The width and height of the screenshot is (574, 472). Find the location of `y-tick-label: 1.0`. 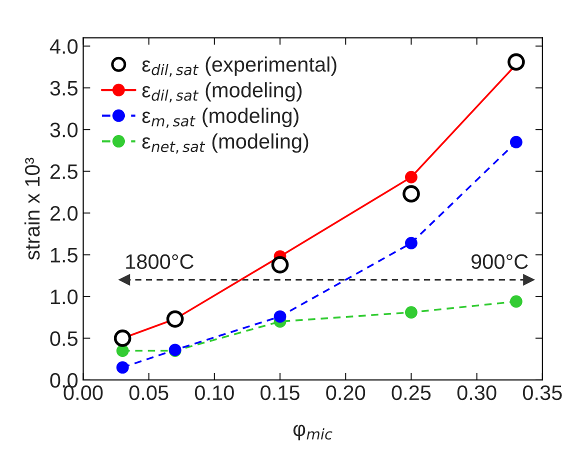

y-tick-label: 1.0 is located at coordinates (64, 297).